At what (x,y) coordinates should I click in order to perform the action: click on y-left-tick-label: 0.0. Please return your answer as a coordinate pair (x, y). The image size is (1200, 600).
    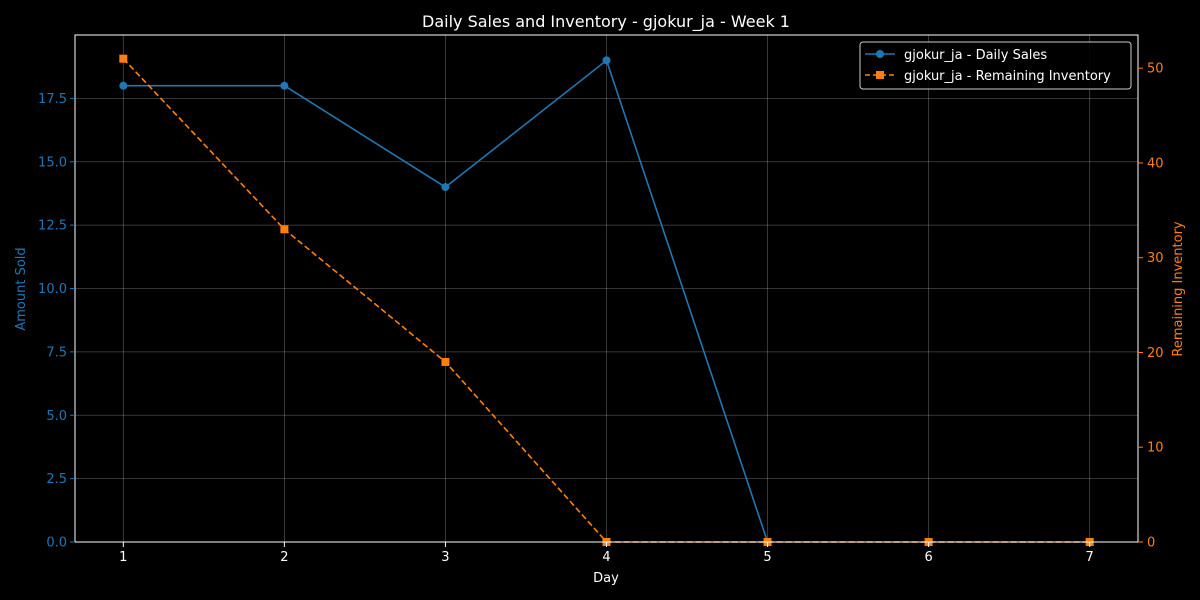
    Looking at the image, I should click on (56, 543).